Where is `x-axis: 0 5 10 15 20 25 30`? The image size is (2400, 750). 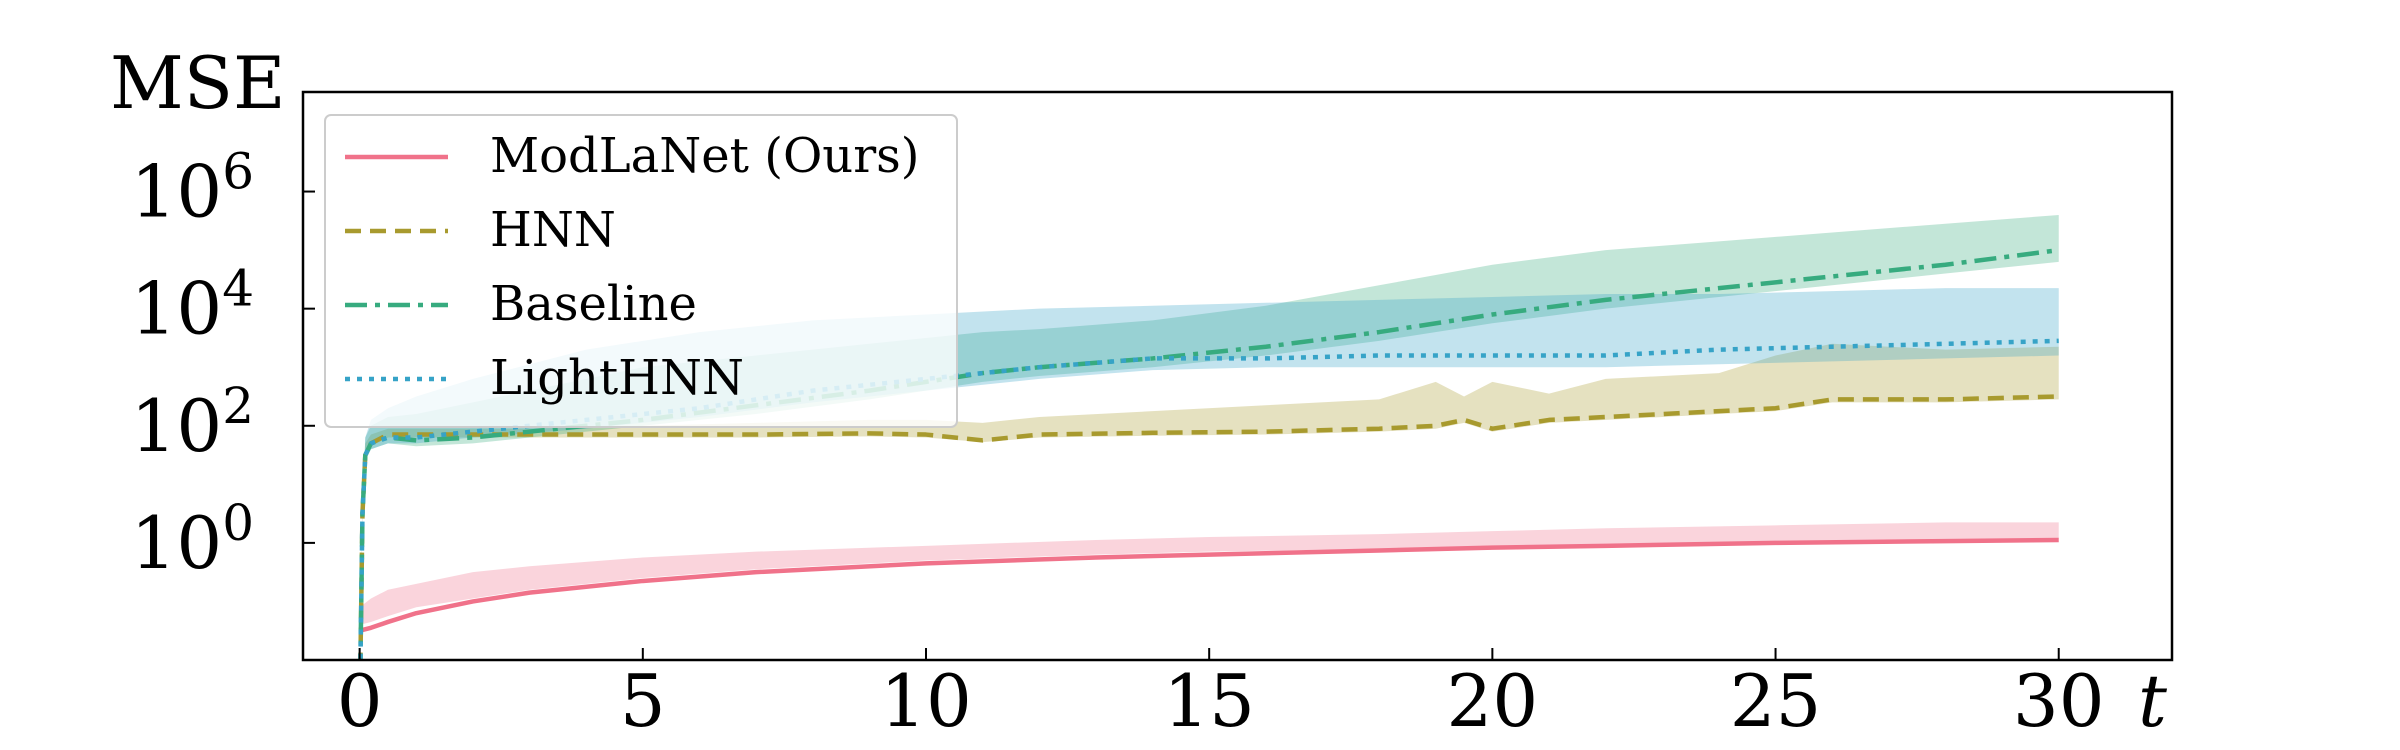 x-axis: 0 5 10 15 20 25 30 is located at coordinates (1221, 695).